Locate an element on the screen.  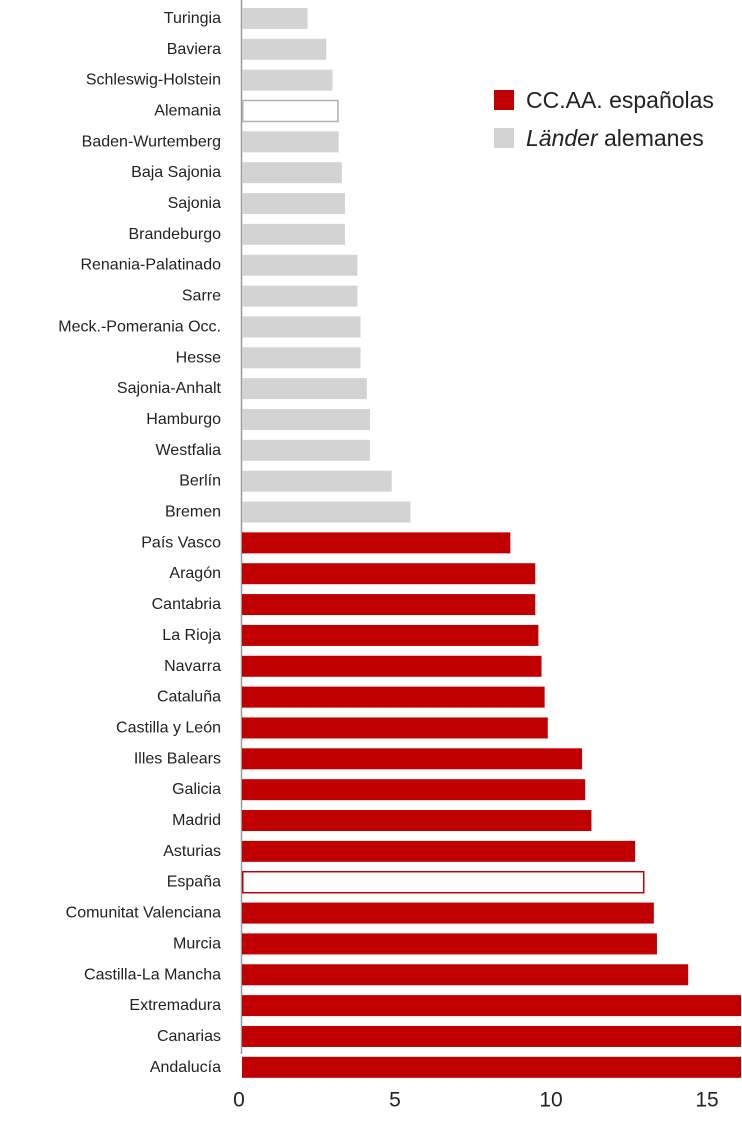
category-label-illes-balears: Illes Balears is located at coordinates (177, 758).